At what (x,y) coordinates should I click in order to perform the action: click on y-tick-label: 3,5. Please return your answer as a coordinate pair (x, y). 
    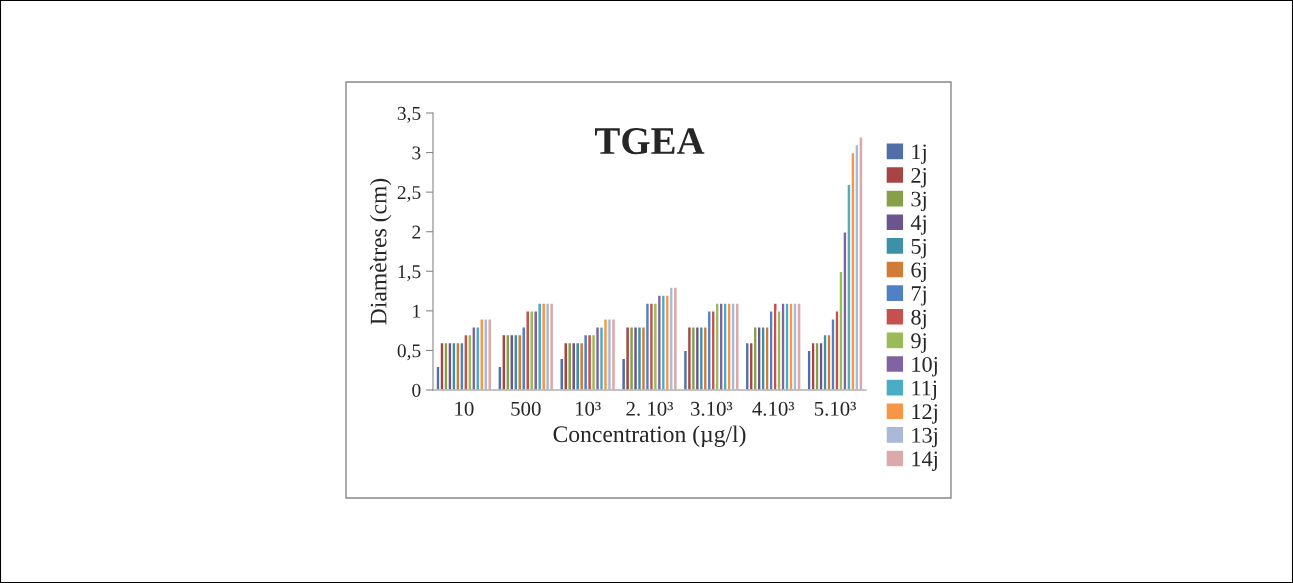
    Looking at the image, I should click on (409, 114).